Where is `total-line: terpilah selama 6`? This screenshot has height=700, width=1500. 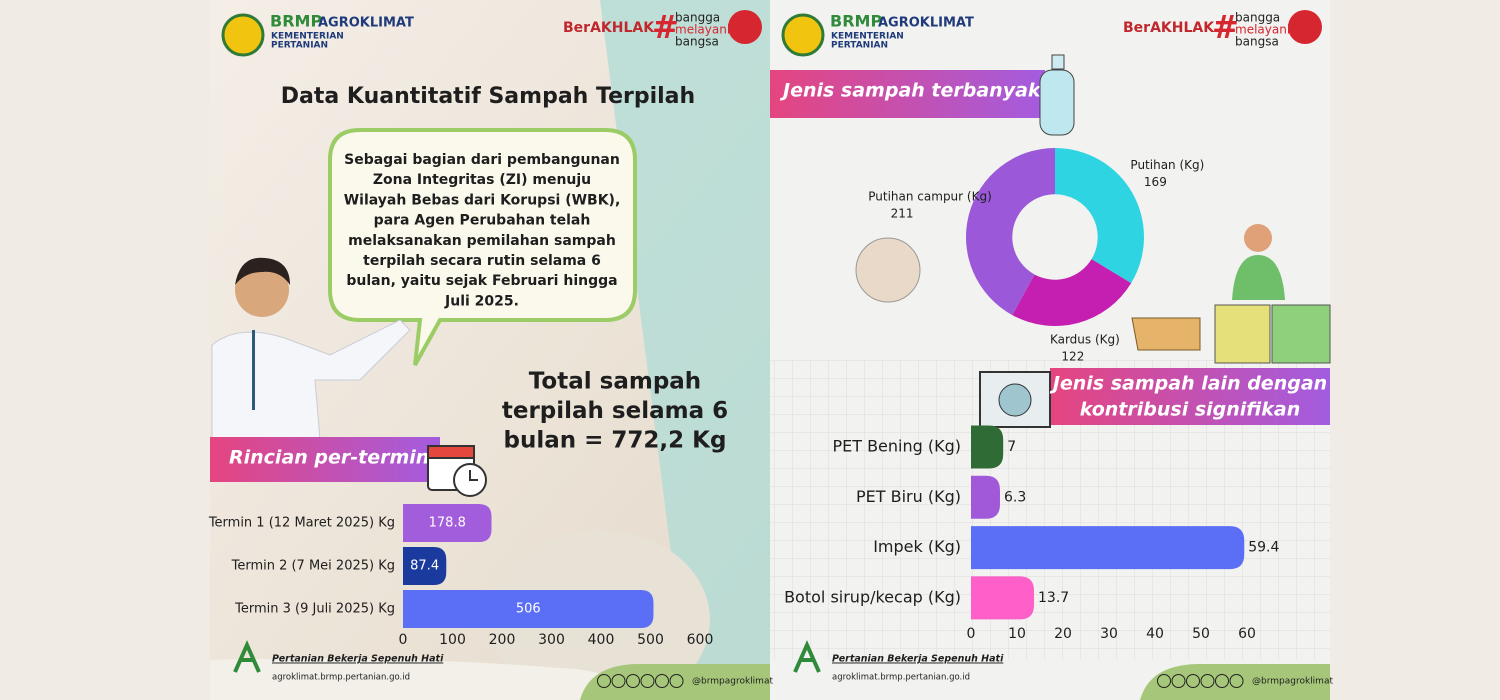
total-line: terpilah selama 6 is located at coordinates (615, 411).